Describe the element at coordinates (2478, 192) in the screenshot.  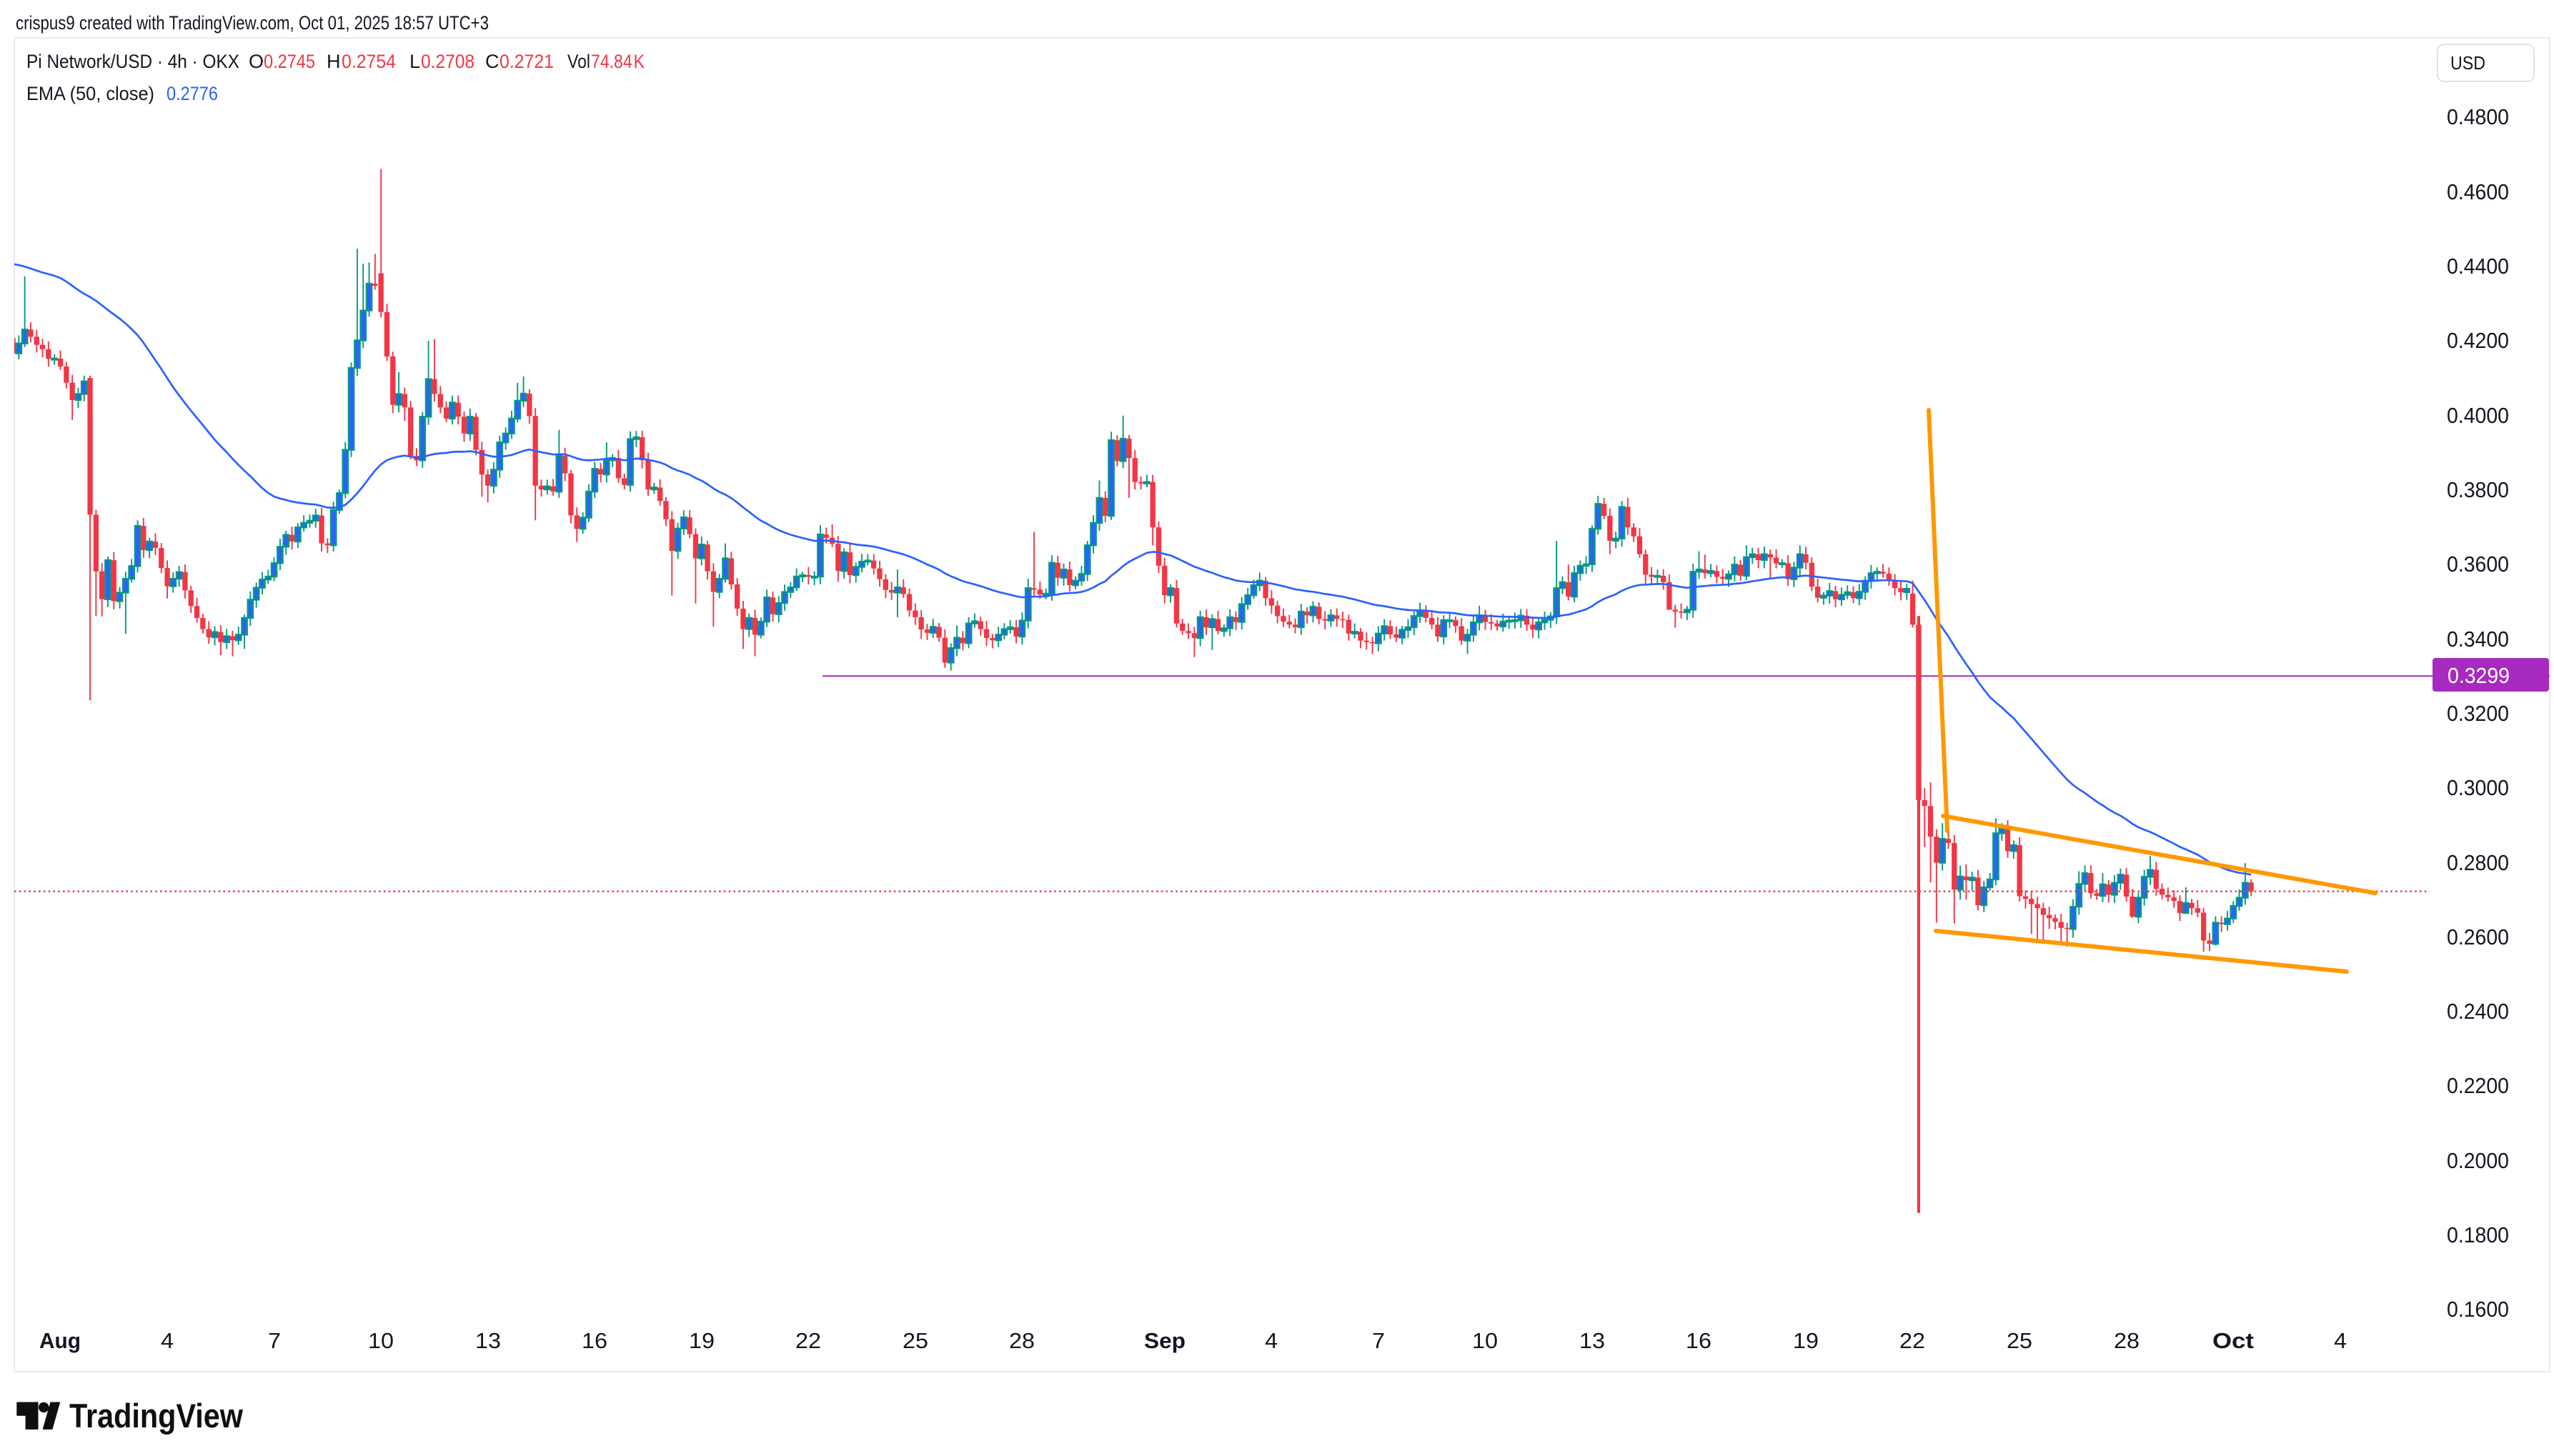
I see `svg-text: 0.4600` at that location.